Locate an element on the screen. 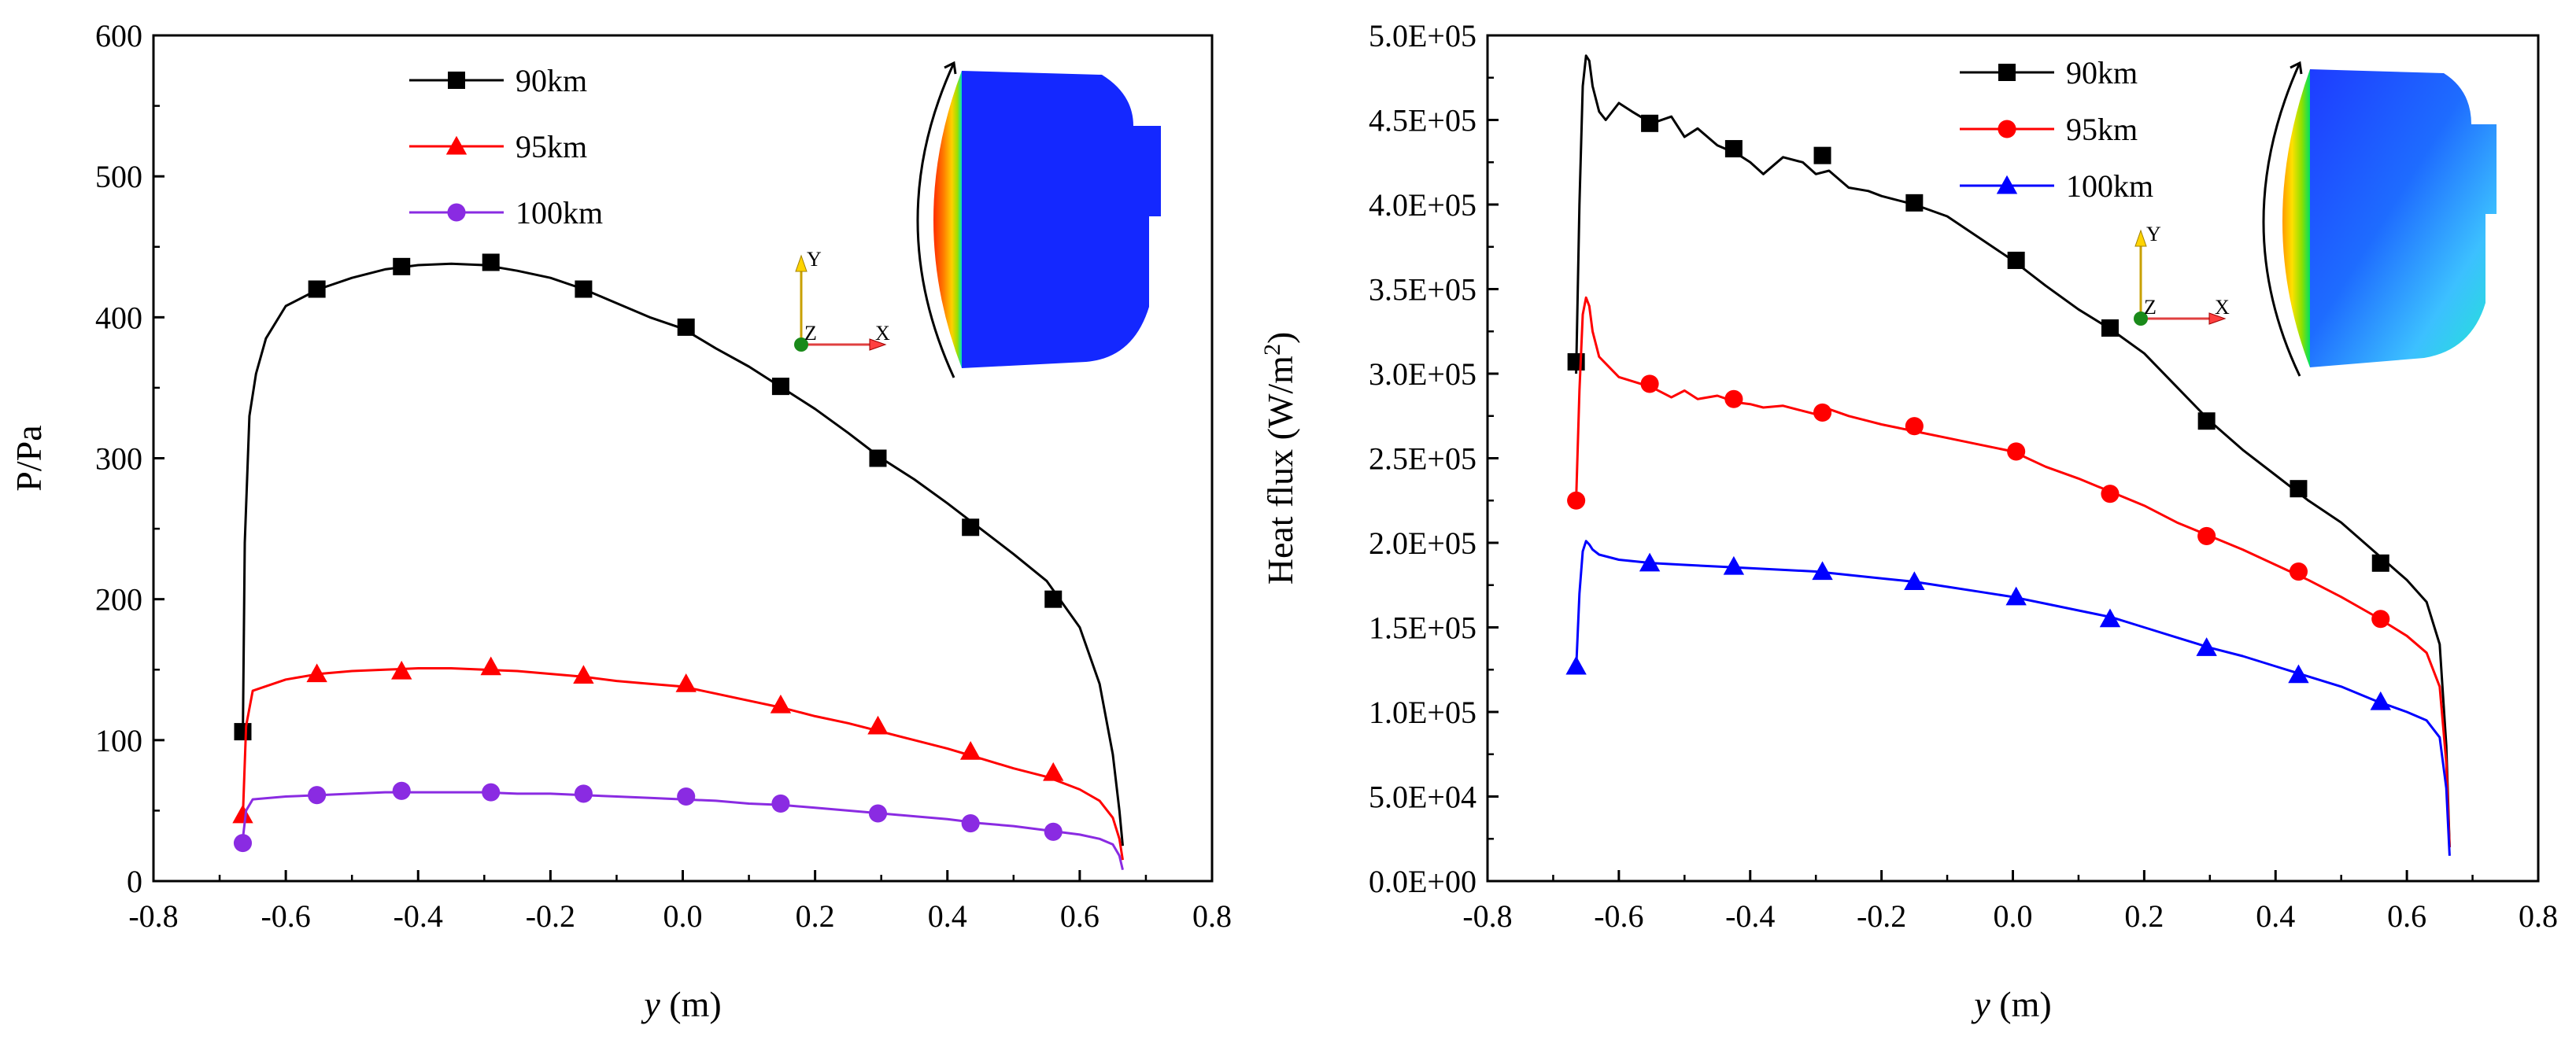  y-tick-label: 500 is located at coordinates (118, 176).